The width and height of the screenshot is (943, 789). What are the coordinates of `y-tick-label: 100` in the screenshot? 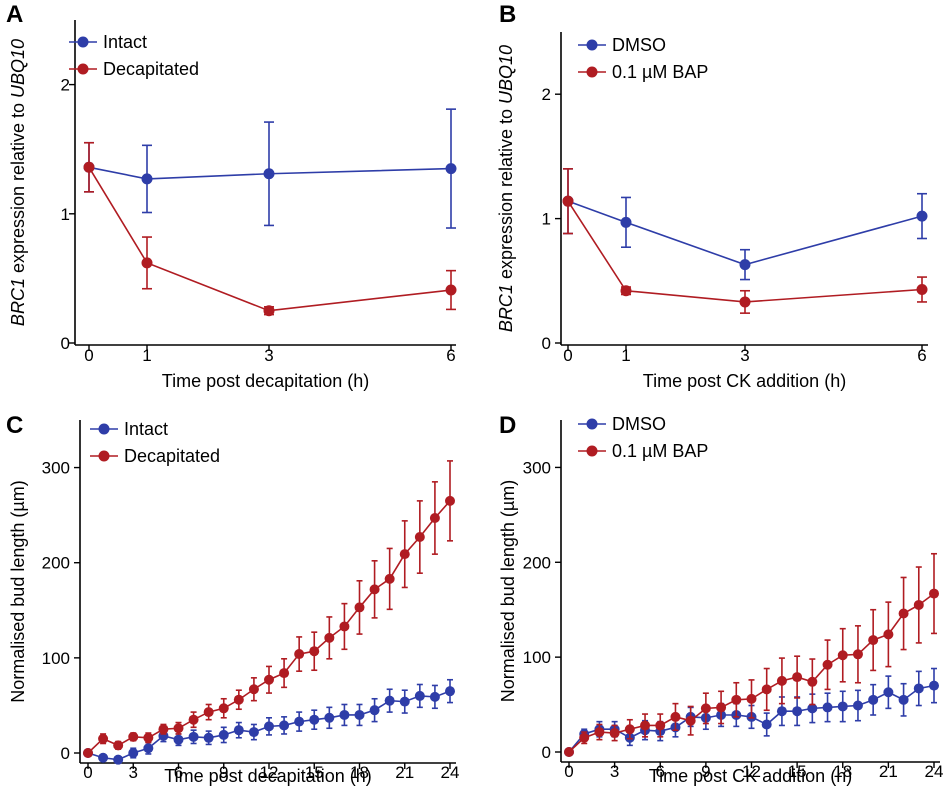 It's located at (537, 657).